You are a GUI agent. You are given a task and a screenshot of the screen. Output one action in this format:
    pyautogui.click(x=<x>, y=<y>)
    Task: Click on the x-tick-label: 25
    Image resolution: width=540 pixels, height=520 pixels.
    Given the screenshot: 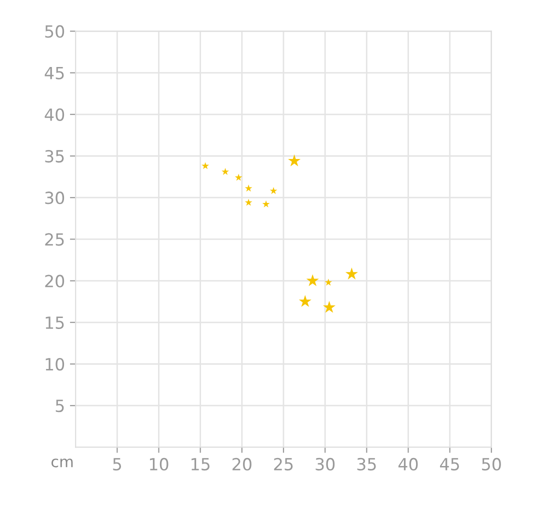 What is the action you would take?
    pyautogui.click(x=283, y=464)
    